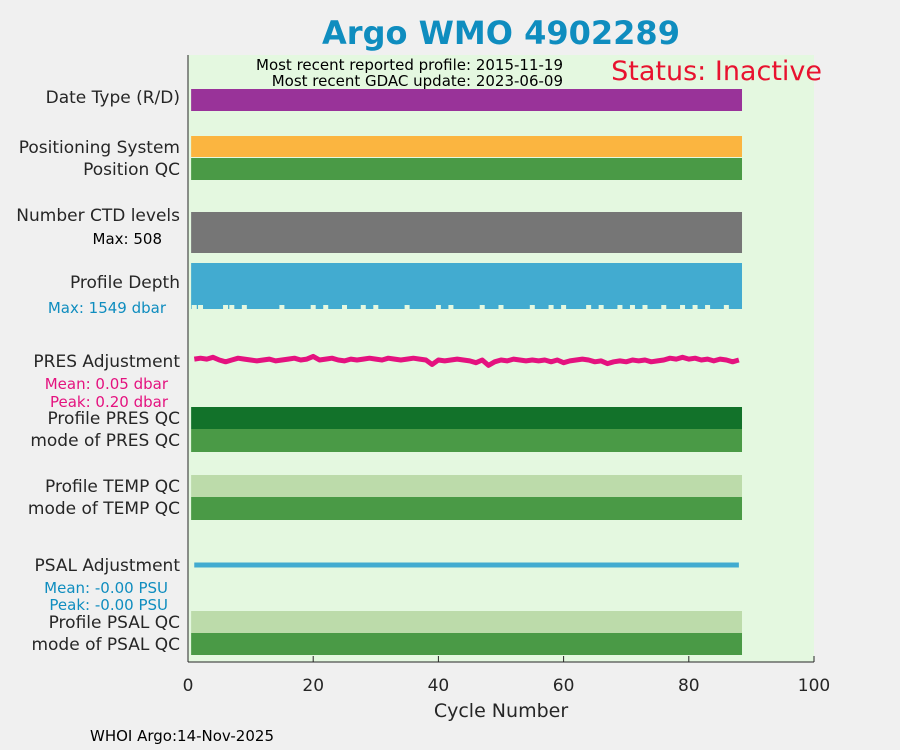 This screenshot has width=900, height=750. I want to click on row-label-profile-temp-qc: Profile TEMP QC, so click(112, 487).